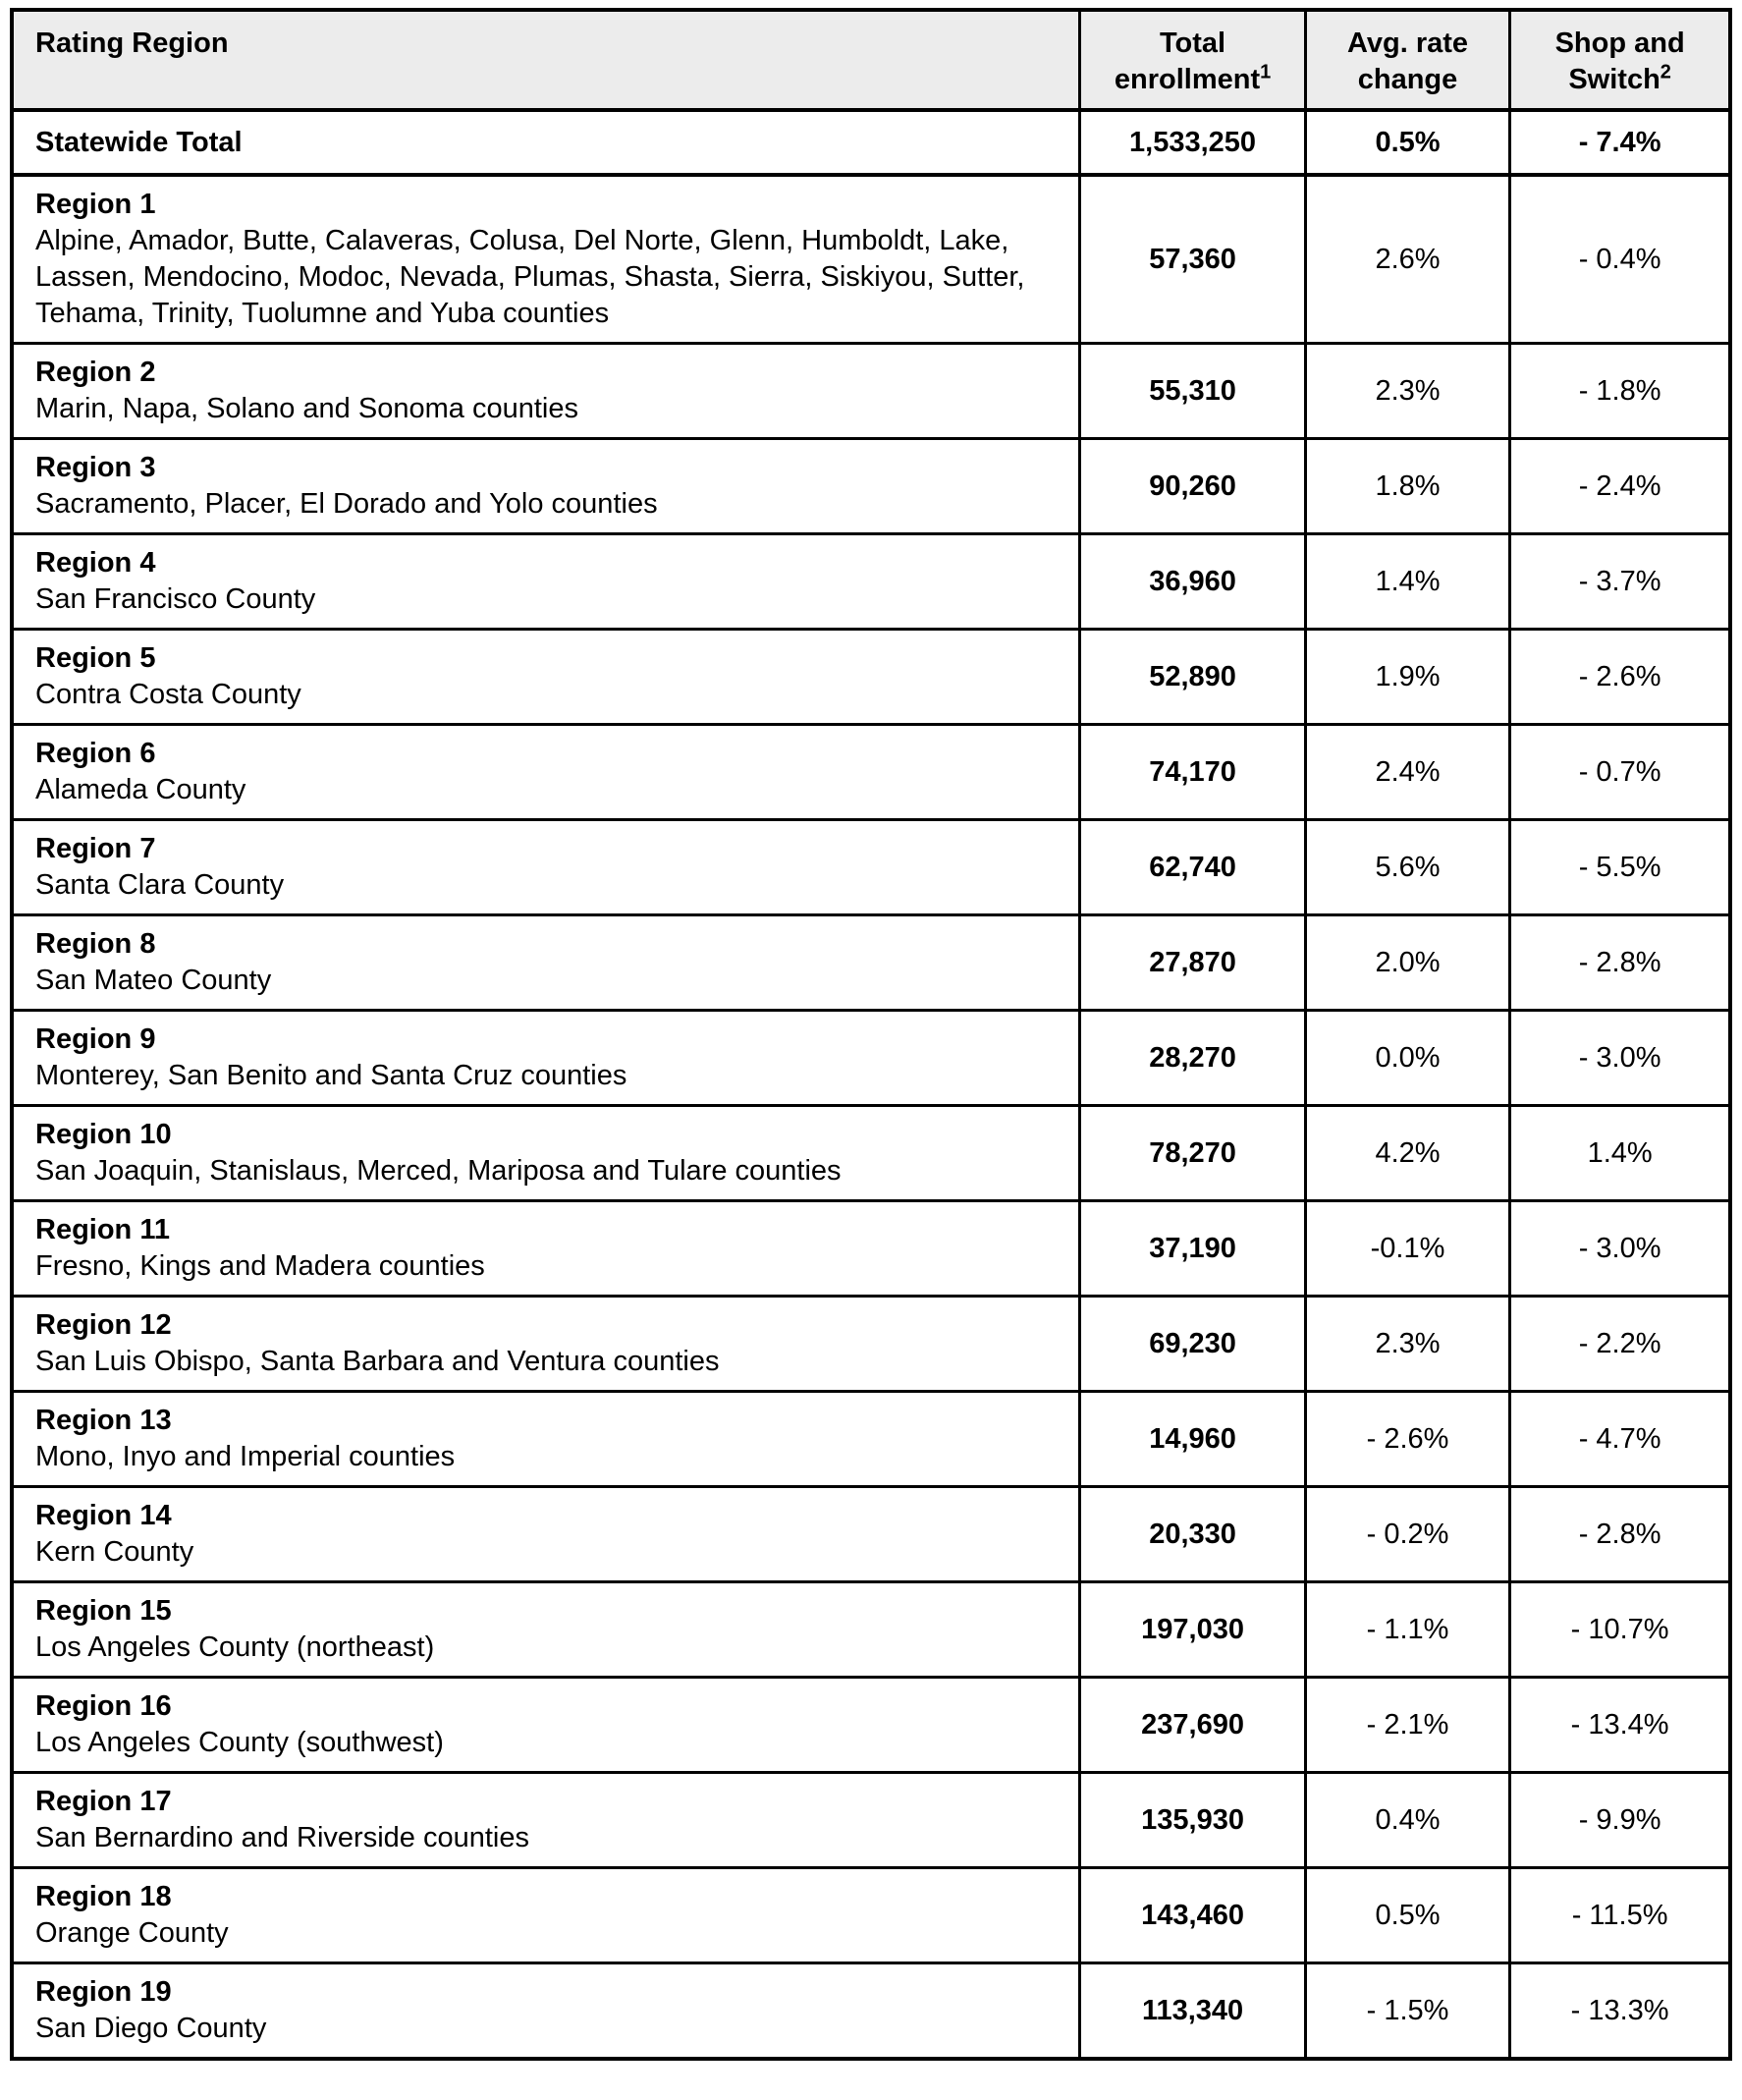 The height and width of the screenshot is (2100, 1742). I want to click on region-name: Region 14, so click(103, 1515).